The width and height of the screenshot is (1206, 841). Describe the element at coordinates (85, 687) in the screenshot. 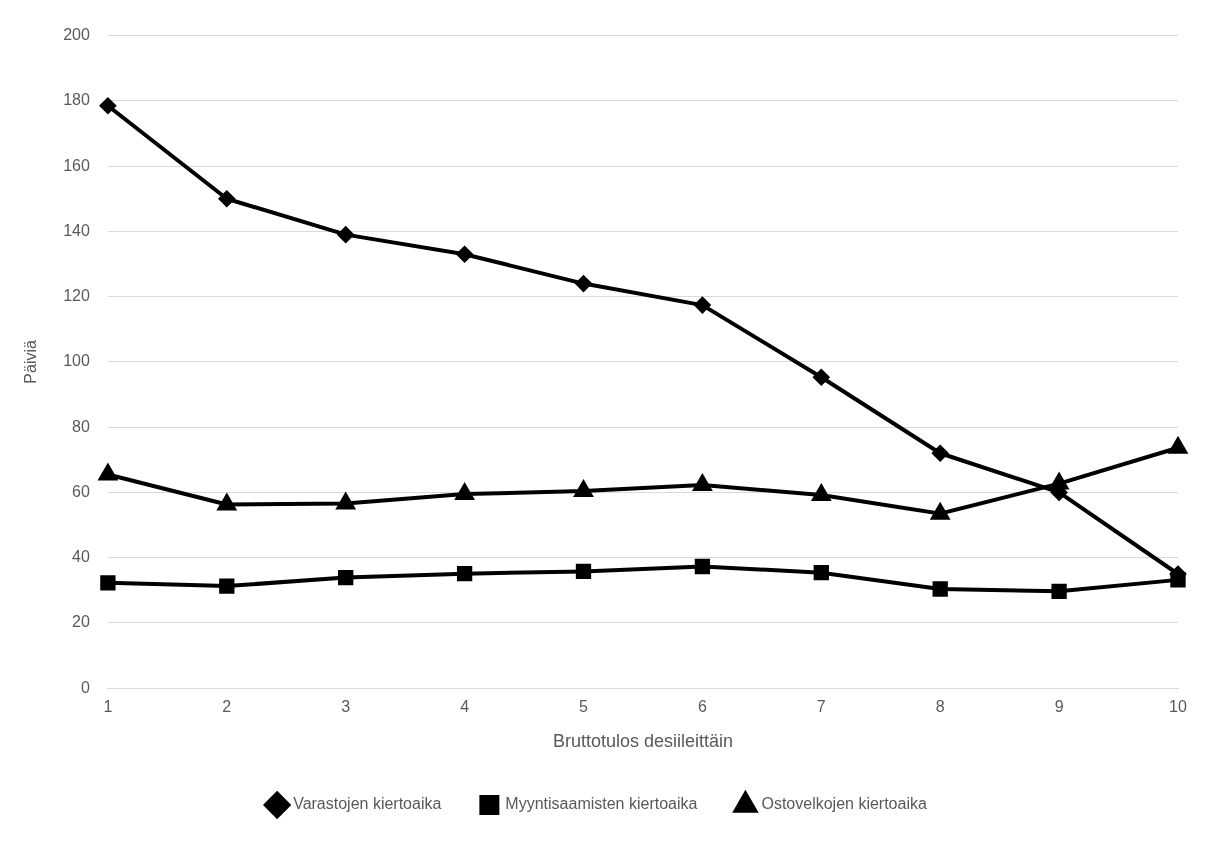

I see `y-tick-label: 0` at that location.